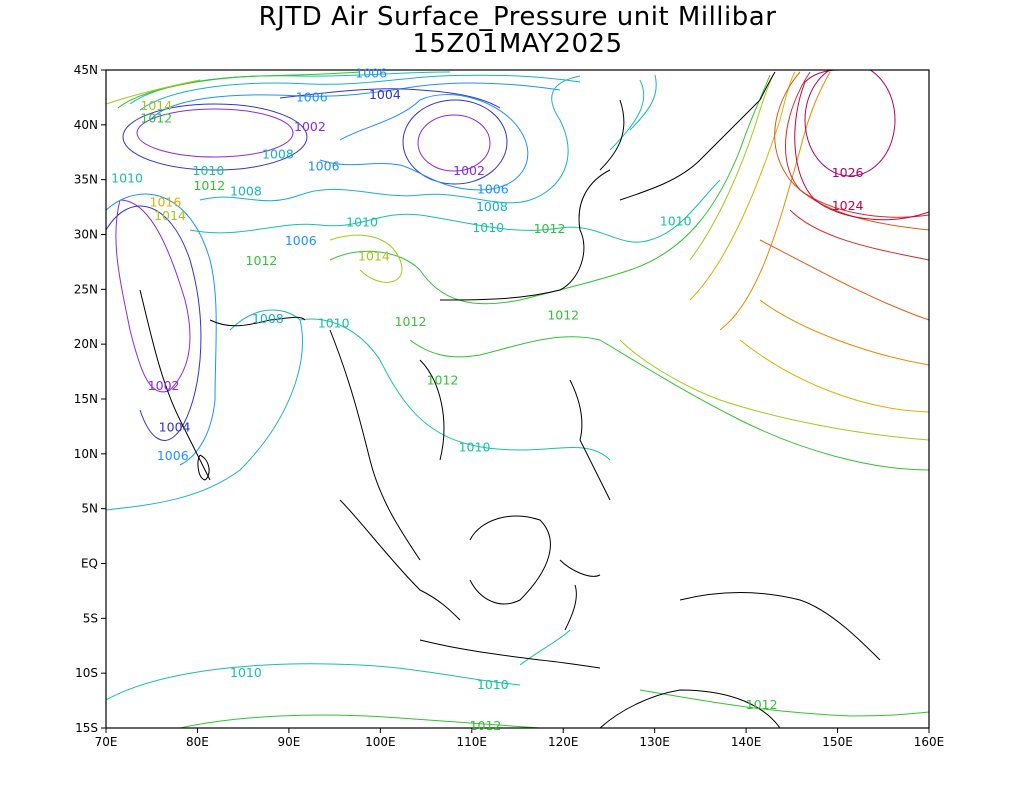  I want to click on isobar-1006-india, so click(161, 329).